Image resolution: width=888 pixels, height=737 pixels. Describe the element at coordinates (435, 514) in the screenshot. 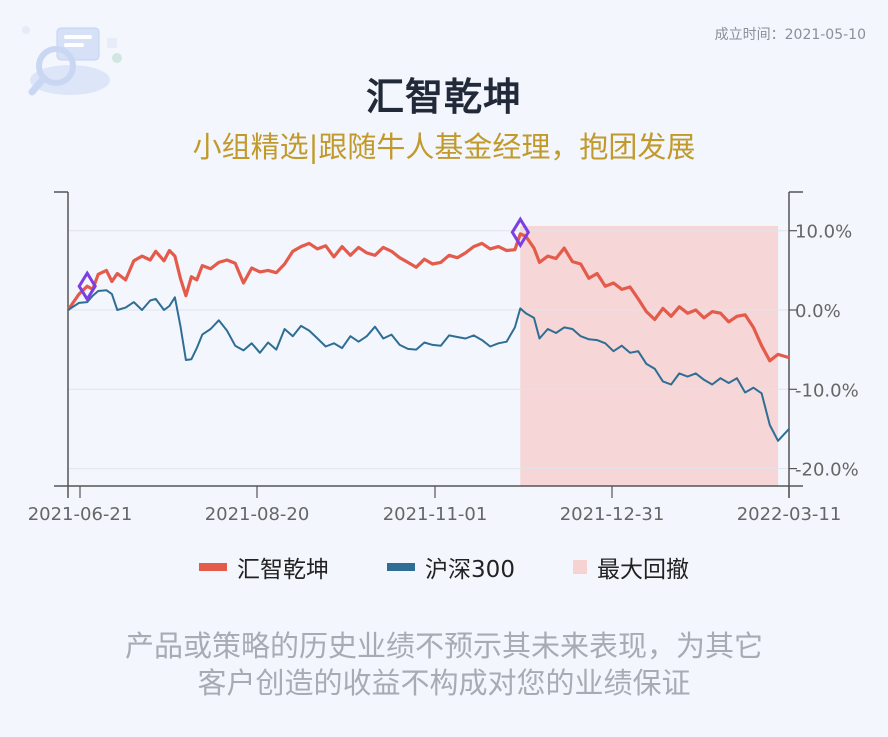

I see `x-tick-label: 2021-11-01` at that location.